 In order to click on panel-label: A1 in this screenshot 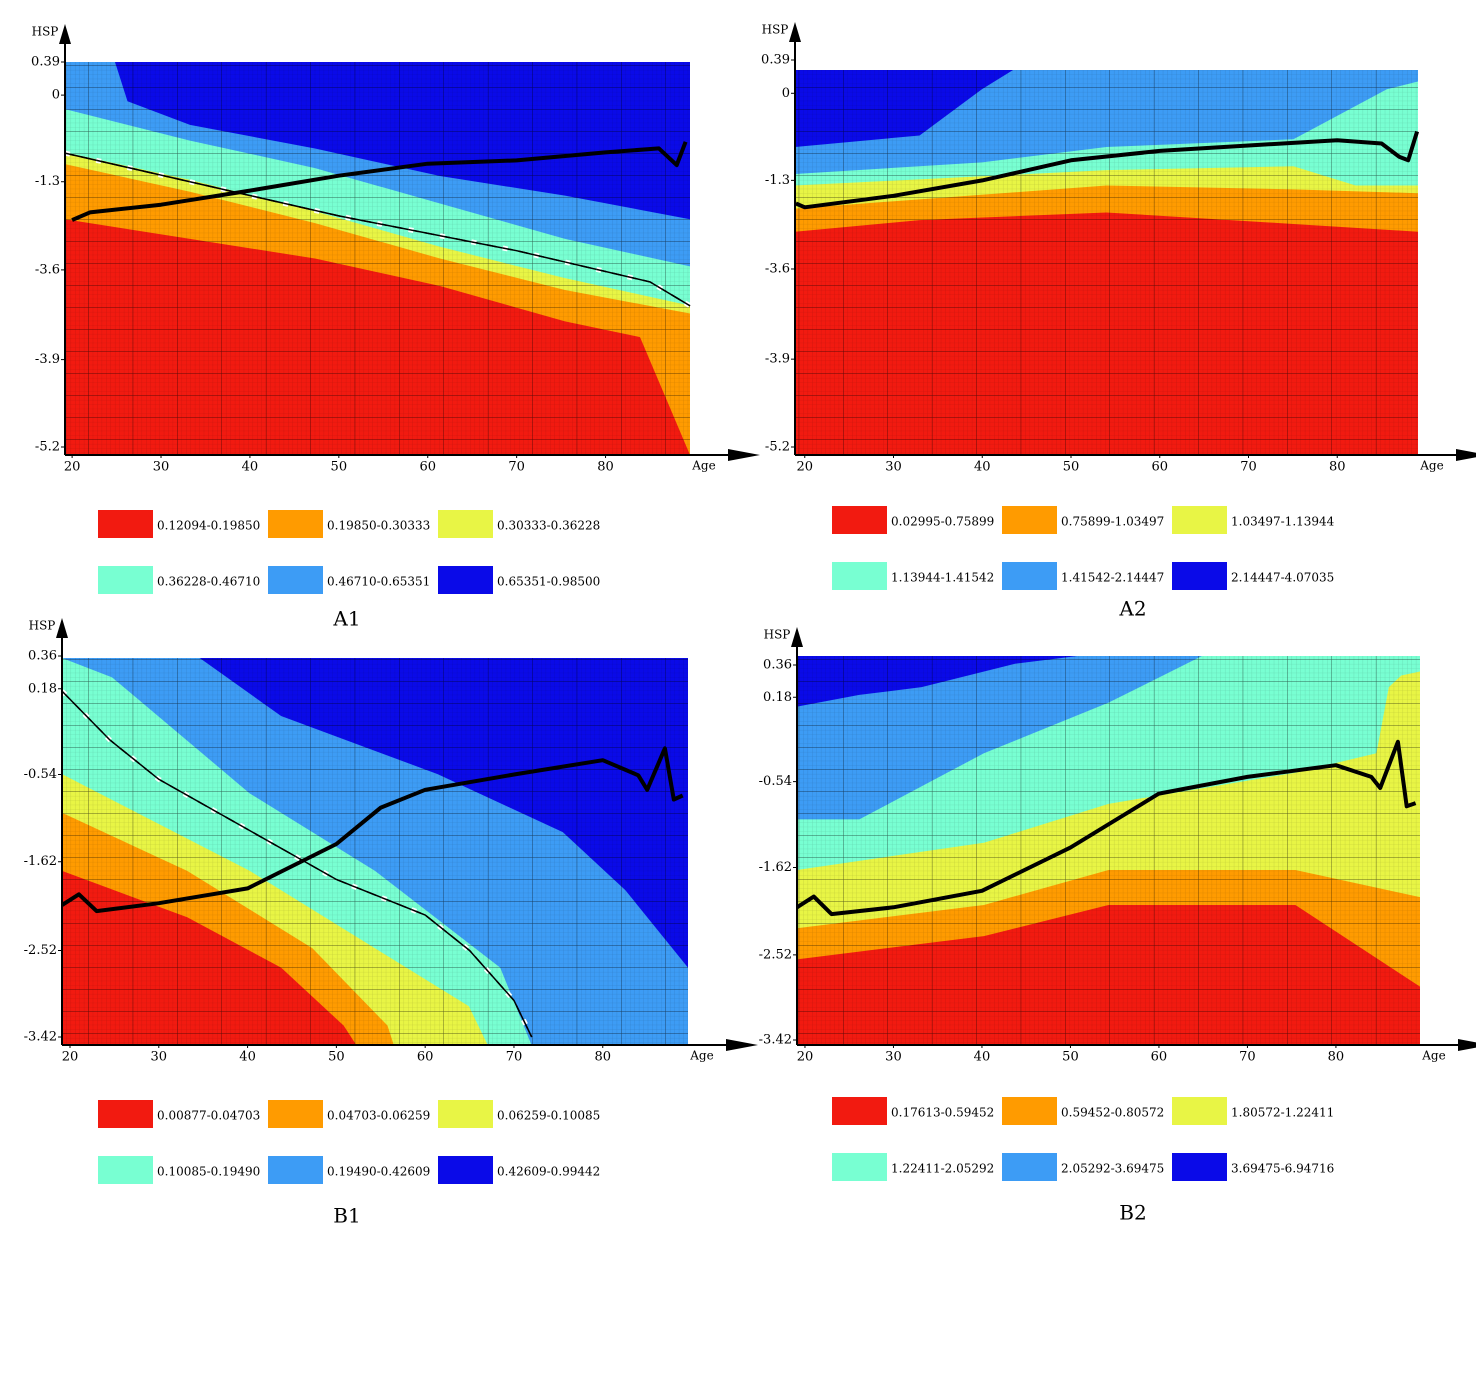, I will do `click(346, 619)`.